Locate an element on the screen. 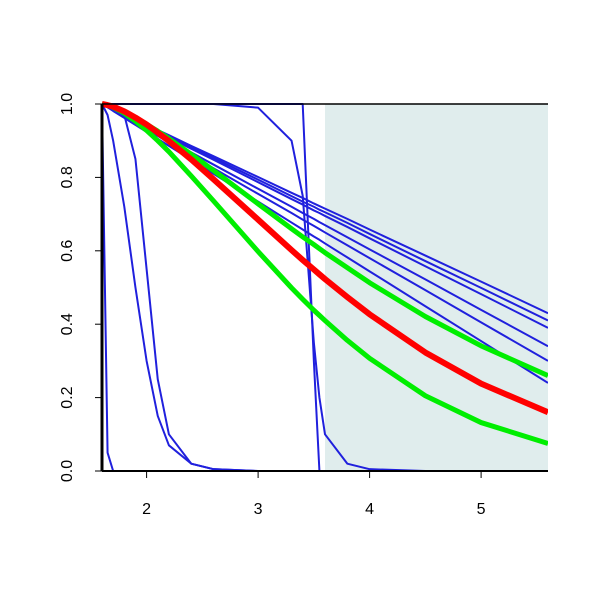 The width and height of the screenshot is (600, 600). y-tick-label: 0.2 is located at coordinates (67, 397).